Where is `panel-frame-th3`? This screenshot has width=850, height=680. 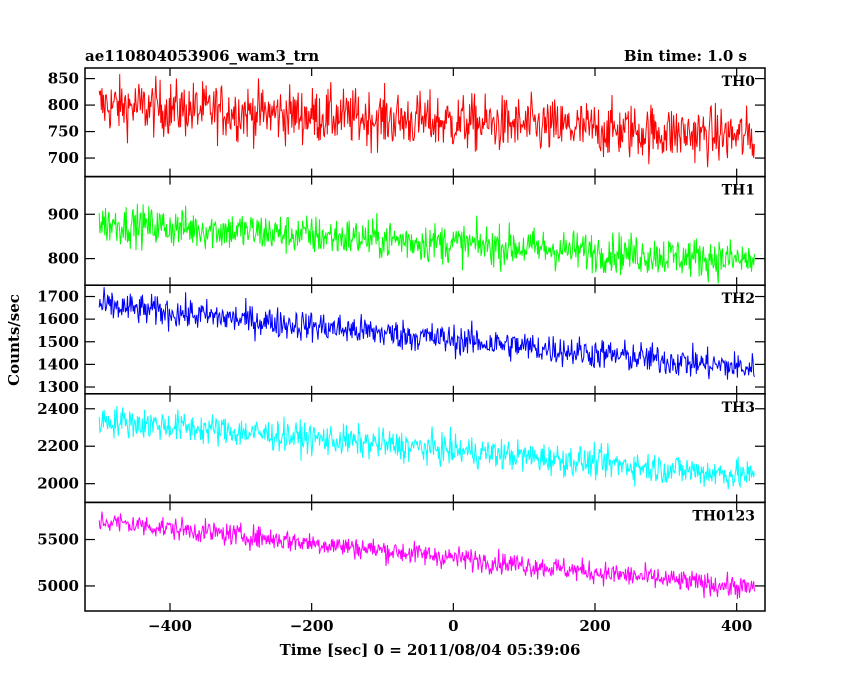
panel-frame-th3 is located at coordinates (425, 448).